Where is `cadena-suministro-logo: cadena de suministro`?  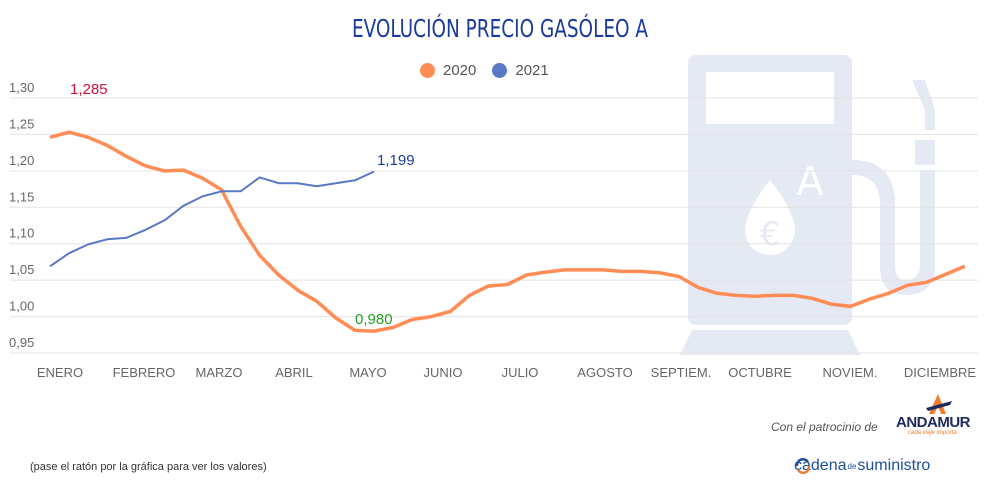
cadena-suministro-logo: cadena de suministro is located at coordinates (862, 466).